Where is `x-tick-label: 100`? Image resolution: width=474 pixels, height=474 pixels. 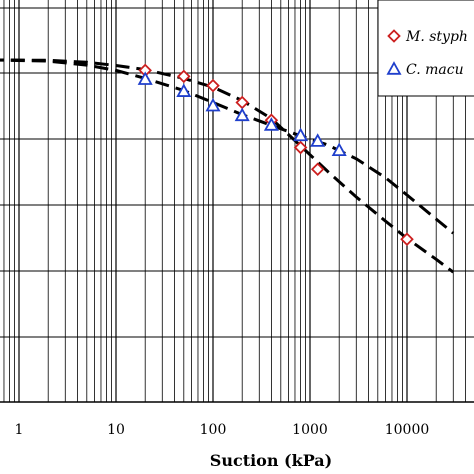
x-tick-label: 100 is located at coordinates (213, 430).